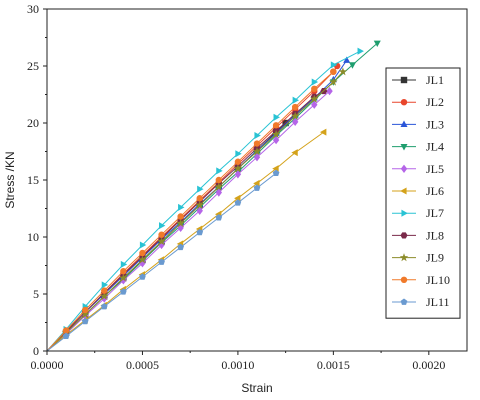 This screenshot has width=480, height=400. Describe the element at coordinates (435, 102) in the screenshot. I see `legend-label: JL2` at that location.